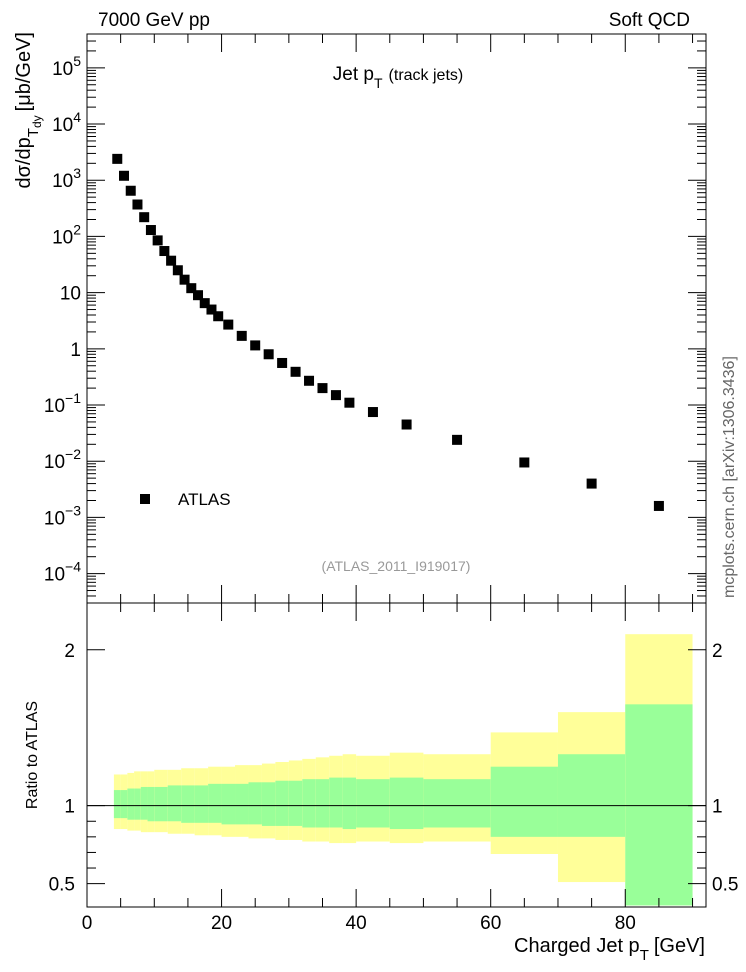 This screenshot has height=972, width=746. I want to click on main-y-tick-label: 10⁻², so click(62, 459).